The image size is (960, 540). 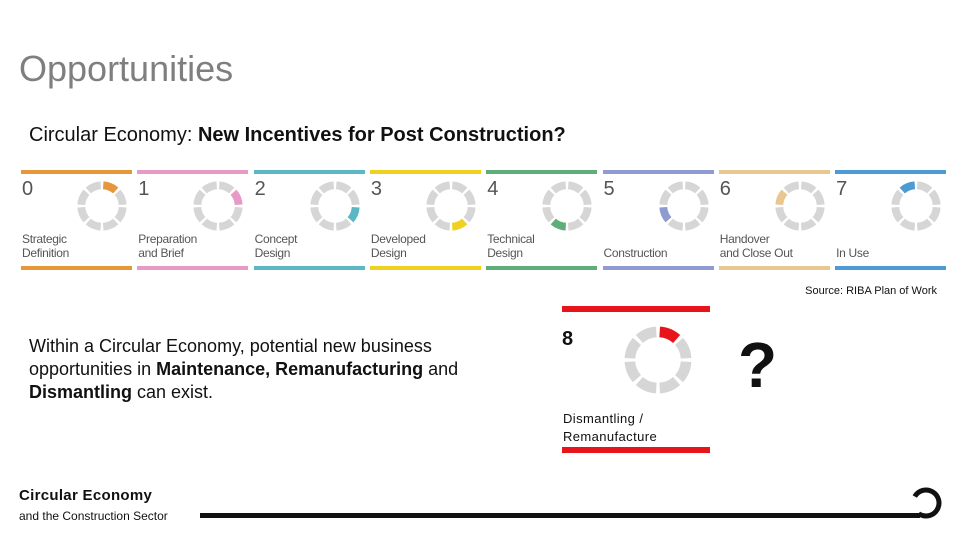 What do you see at coordinates (744, 239) in the screenshot?
I see `stage-6-label-line1: Handover` at bounding box center [744, 239].